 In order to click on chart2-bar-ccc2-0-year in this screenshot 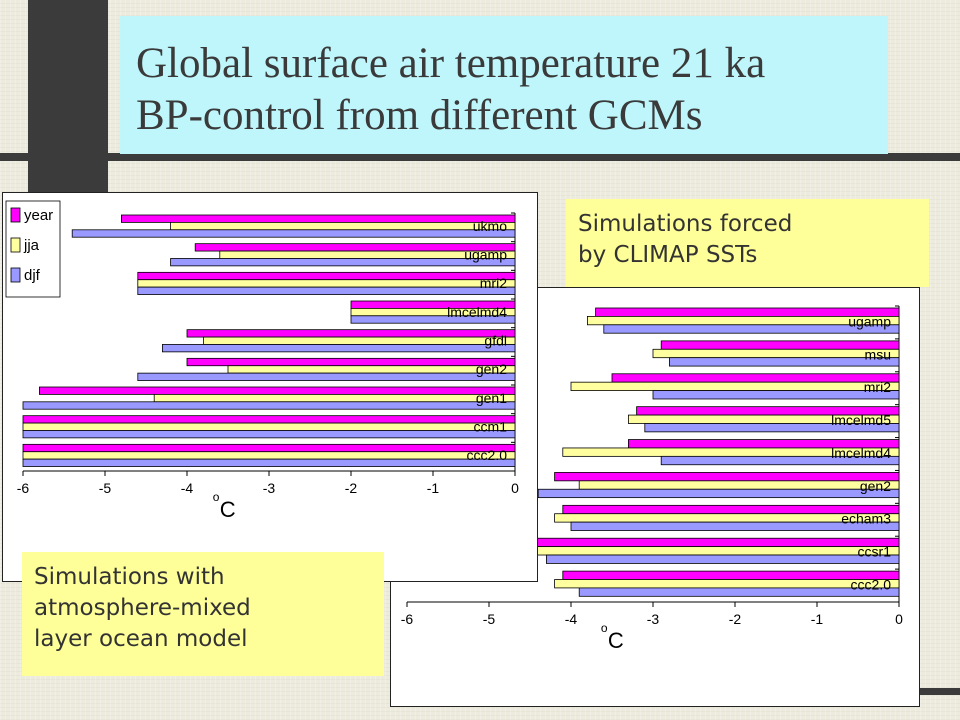, I will do `click(731, 575)`.